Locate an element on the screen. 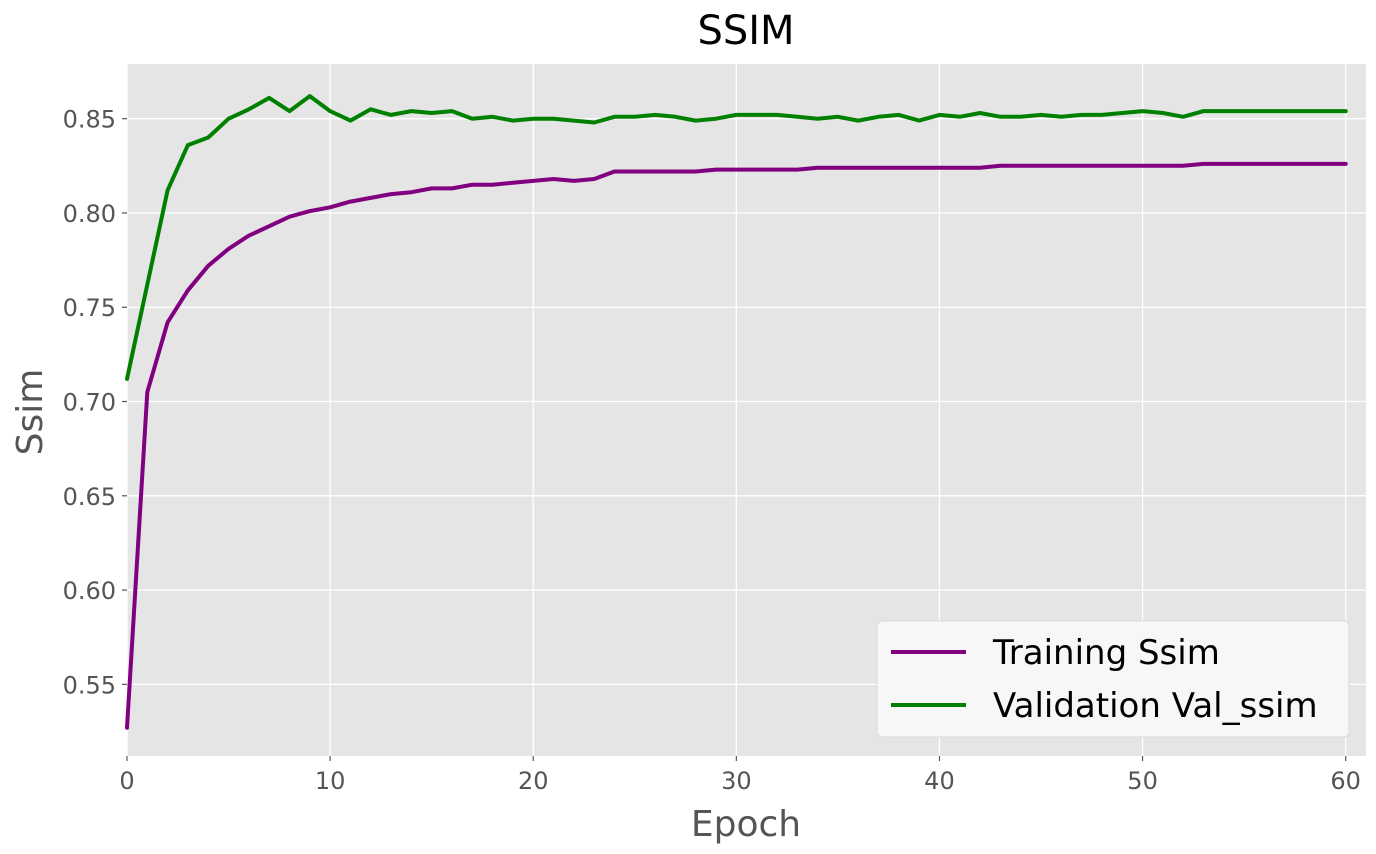 The height and width of the screenshot is (854, 1376). x-axis-ticks: 0 10 20 30 40 50 60 is located at coordinates (740, 775).